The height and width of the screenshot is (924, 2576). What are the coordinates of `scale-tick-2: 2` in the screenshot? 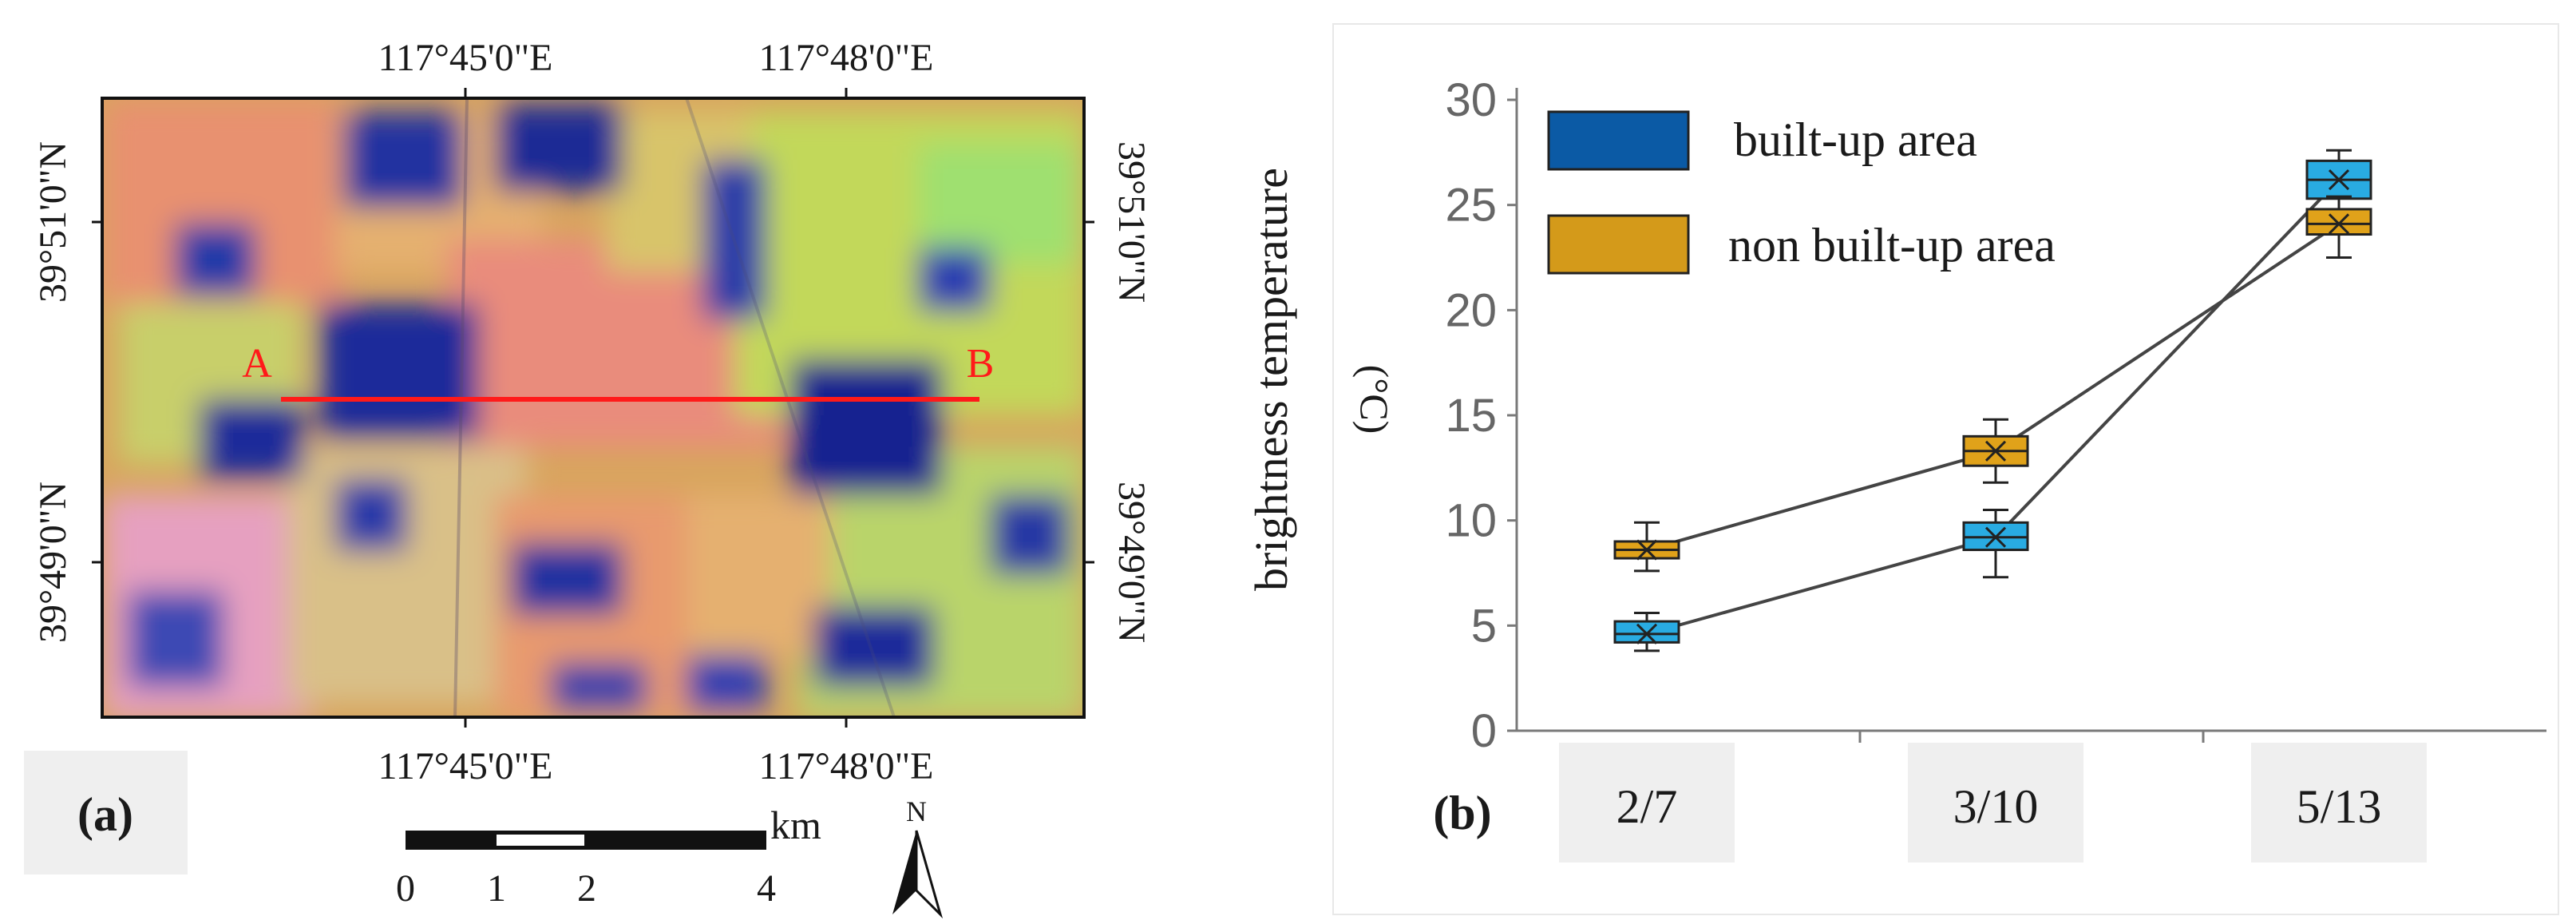 It's located at (586, 889).